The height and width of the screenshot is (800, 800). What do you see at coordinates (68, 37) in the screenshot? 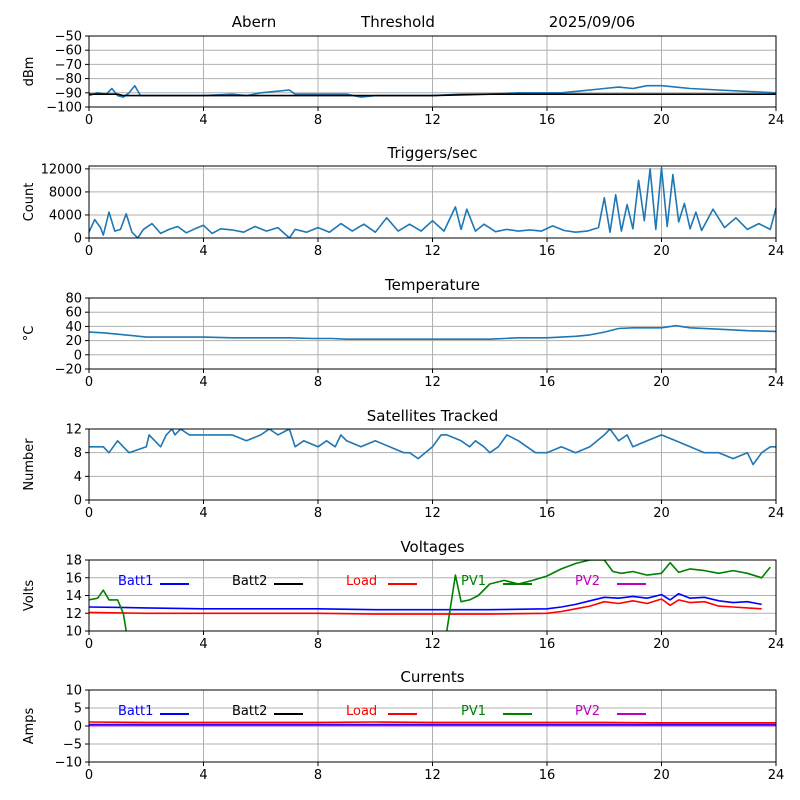
I see `y-tick-label: −50` at bounding box center [68, 37].